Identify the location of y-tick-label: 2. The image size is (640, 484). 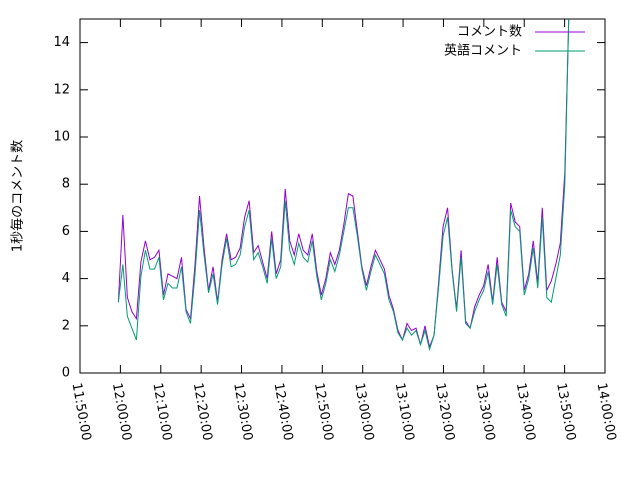
(66, 325).